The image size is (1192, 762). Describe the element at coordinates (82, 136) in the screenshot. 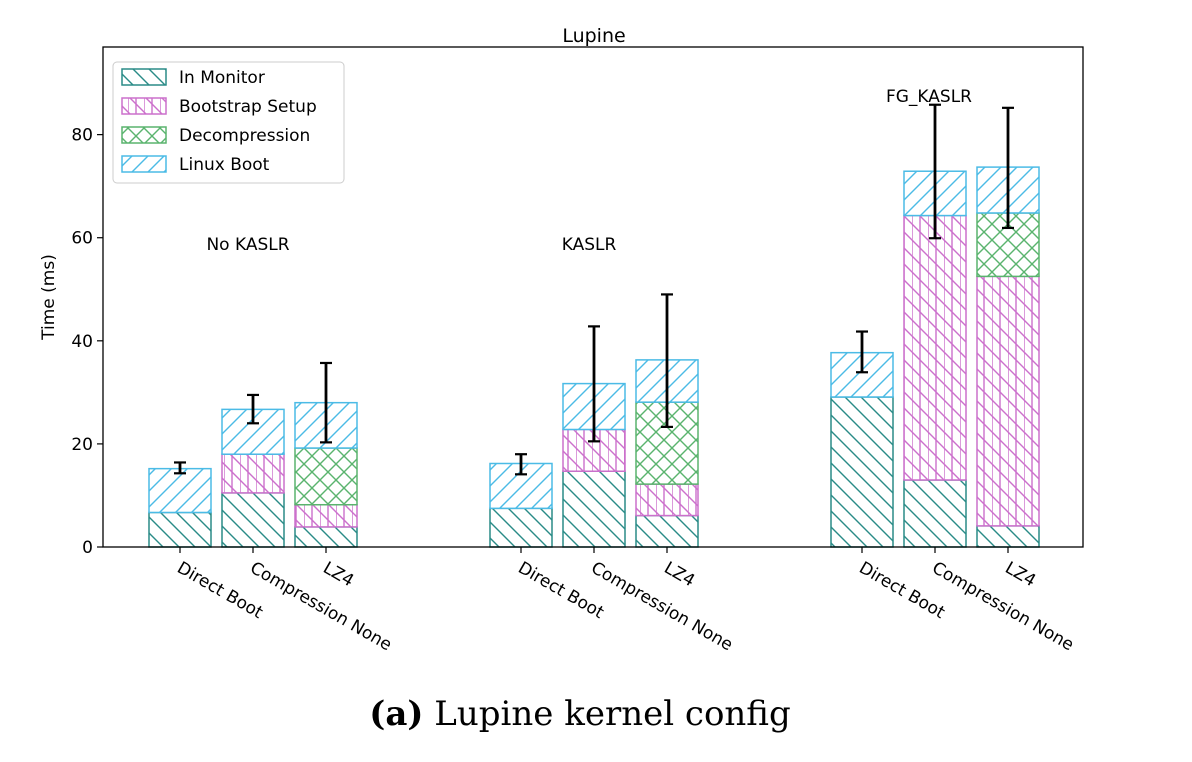

I see `y-tick-label: 80` at that location.